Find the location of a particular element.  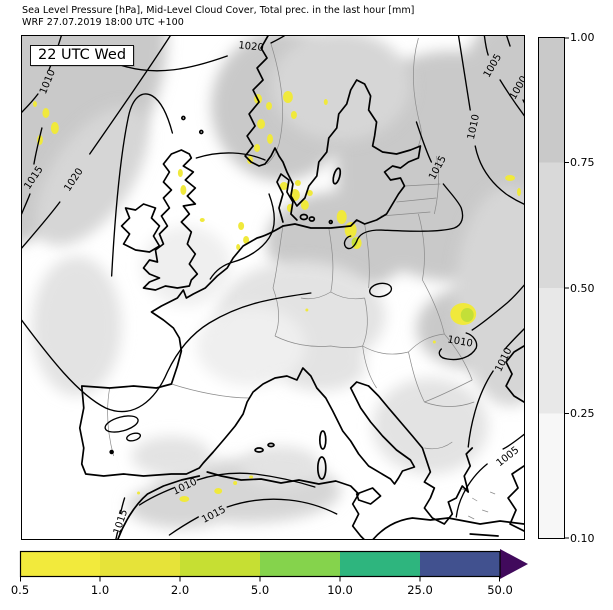

precip-cbar-tick-label: 0.5 is located at coordinates (20, 590).